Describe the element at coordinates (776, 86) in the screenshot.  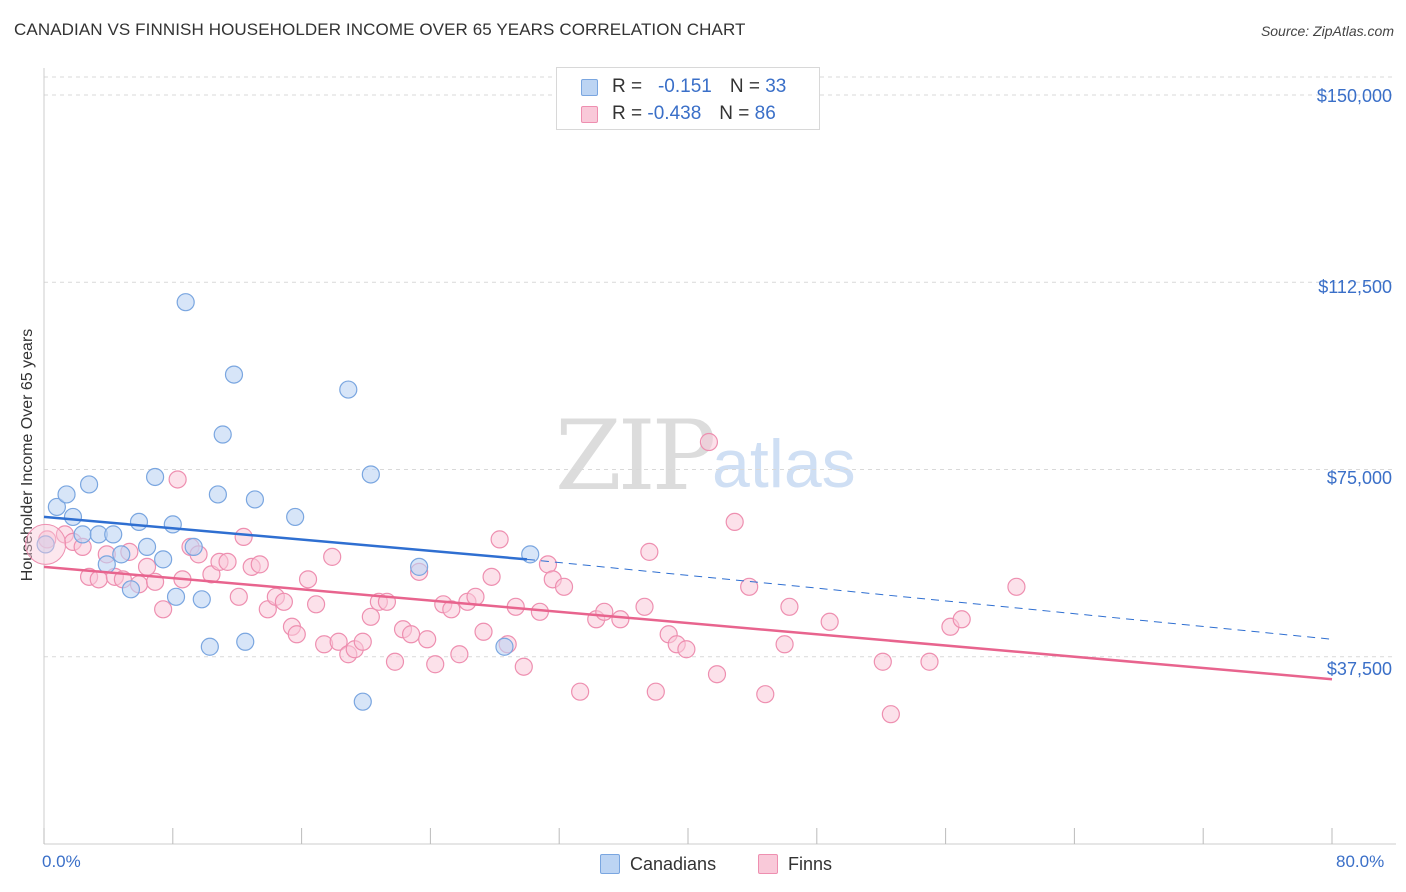
I see `legend-n-value: 33` at that location.